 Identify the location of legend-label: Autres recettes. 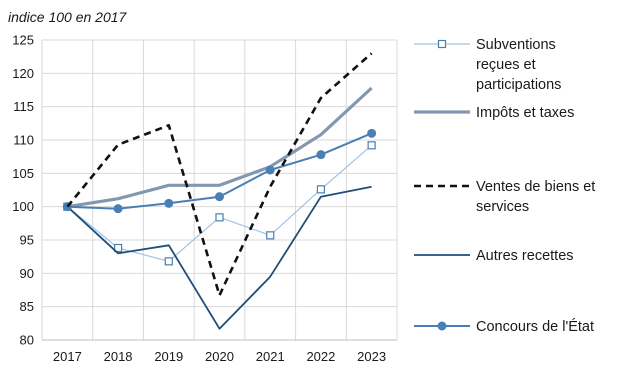
(525, 256).